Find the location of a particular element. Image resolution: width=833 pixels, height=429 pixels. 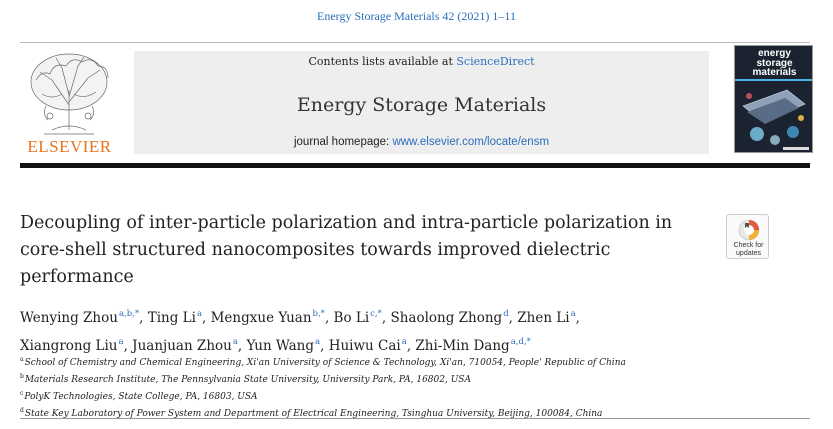

author: Huiwu Caia is located at coordinates (367, 345).